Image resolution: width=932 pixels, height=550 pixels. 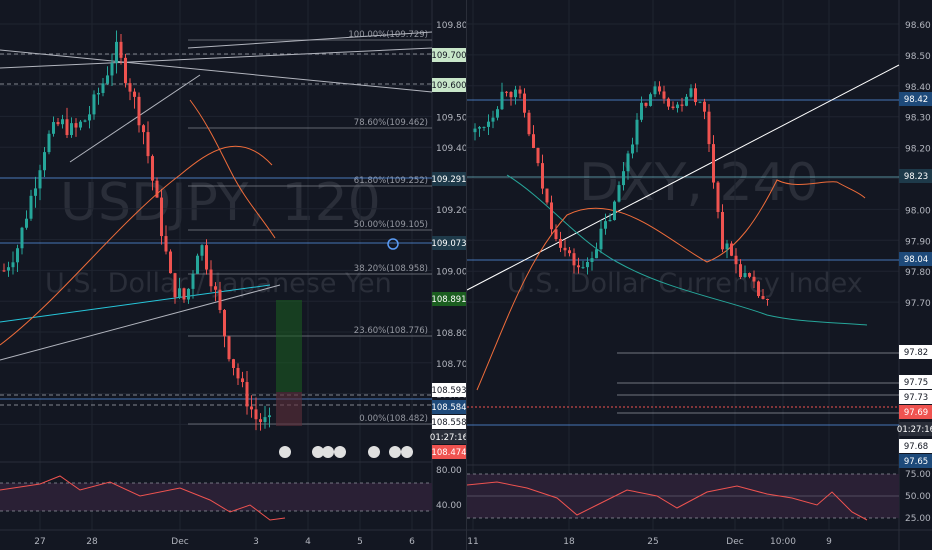 What do you see at coordinates (451, 211) in the screenshot?
I see `price-axis-label: 109.200` at bounding box center [451, 211].